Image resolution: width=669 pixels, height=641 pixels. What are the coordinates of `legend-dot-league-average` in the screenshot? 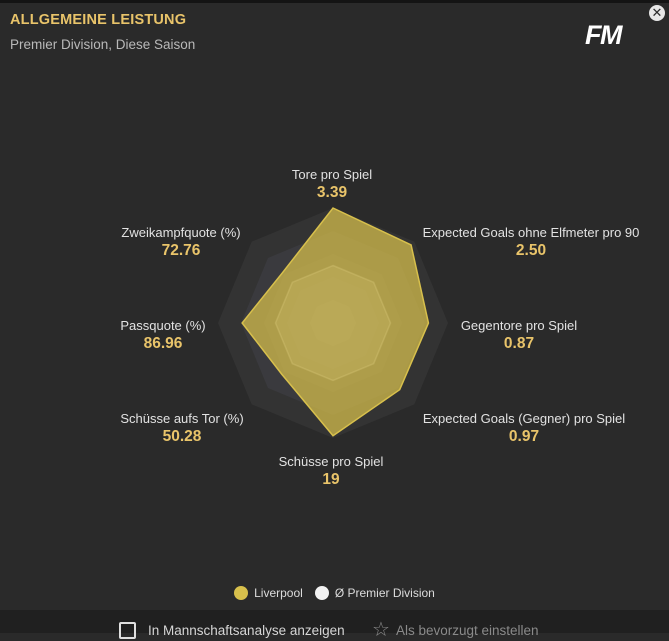 It's located at (321, 593).